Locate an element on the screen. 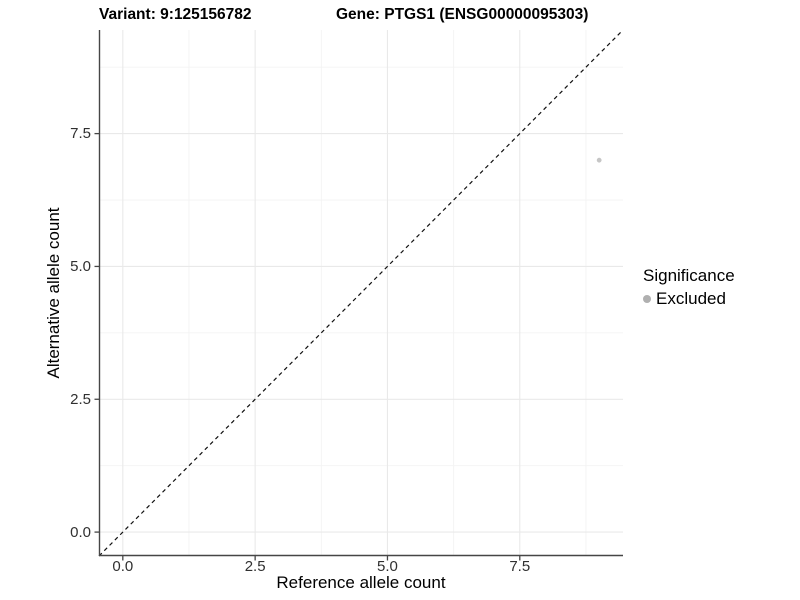 Image resolution: width=800 pixels, height=600 pixels. gene-title: Gene: PTGS1 (ENSG00000095303) is located at coordinates (462, 14).